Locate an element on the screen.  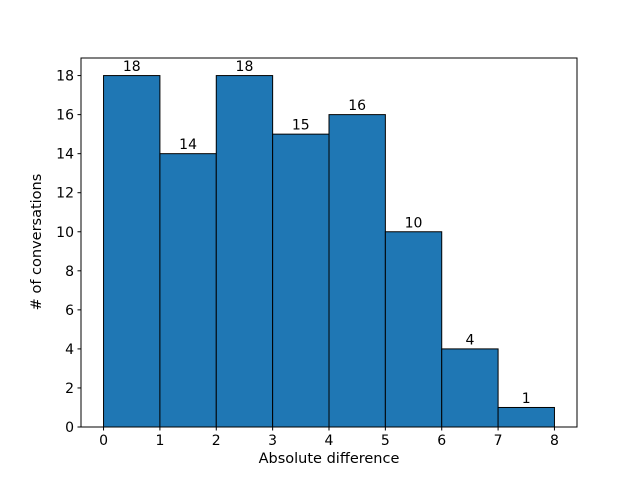
x-tick-label: 3 is located at coordinates (272, 441).